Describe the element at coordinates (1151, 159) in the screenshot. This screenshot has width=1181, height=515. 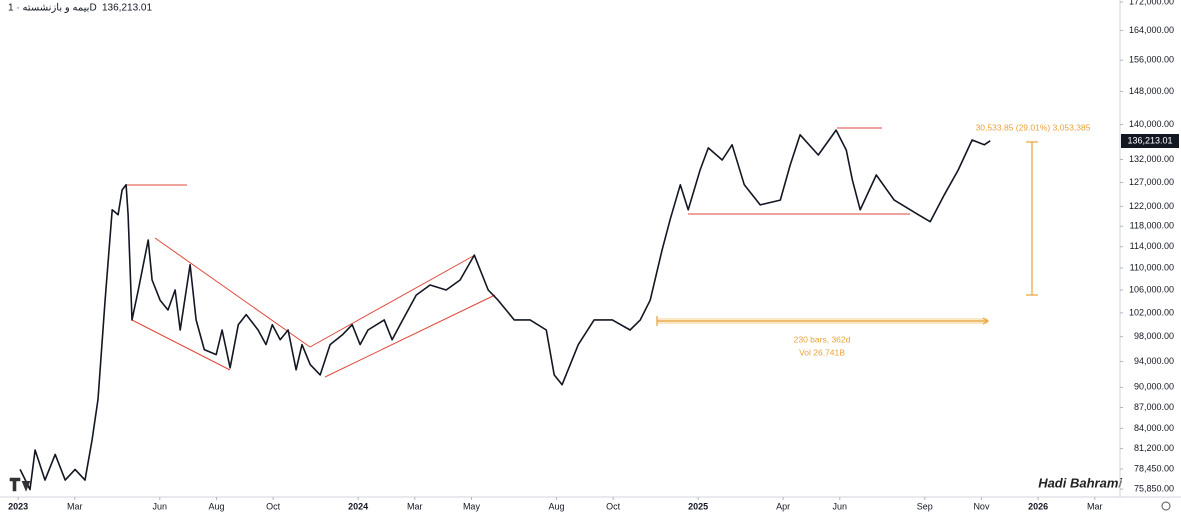
I see `y-tick-label: 132,000.00` at that location.